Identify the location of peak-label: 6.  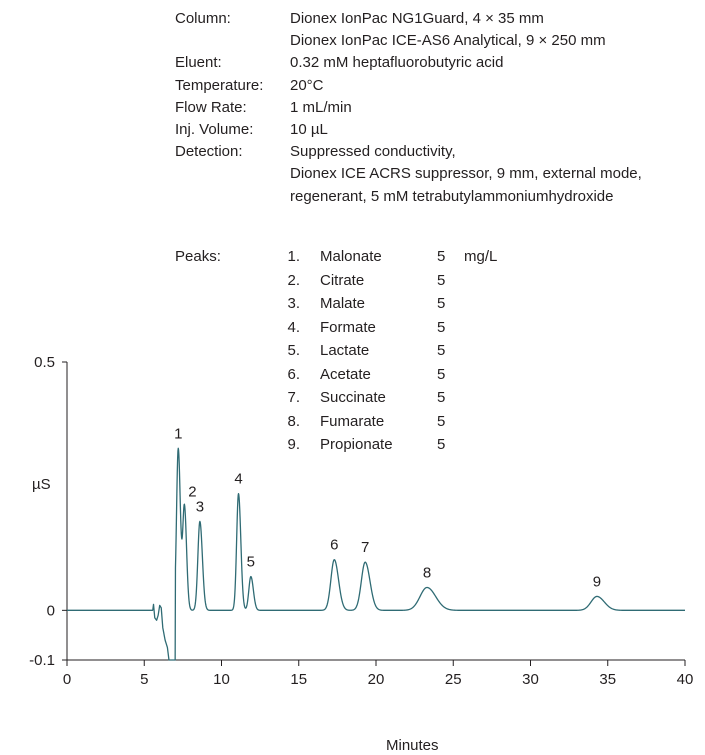
(334, 545).